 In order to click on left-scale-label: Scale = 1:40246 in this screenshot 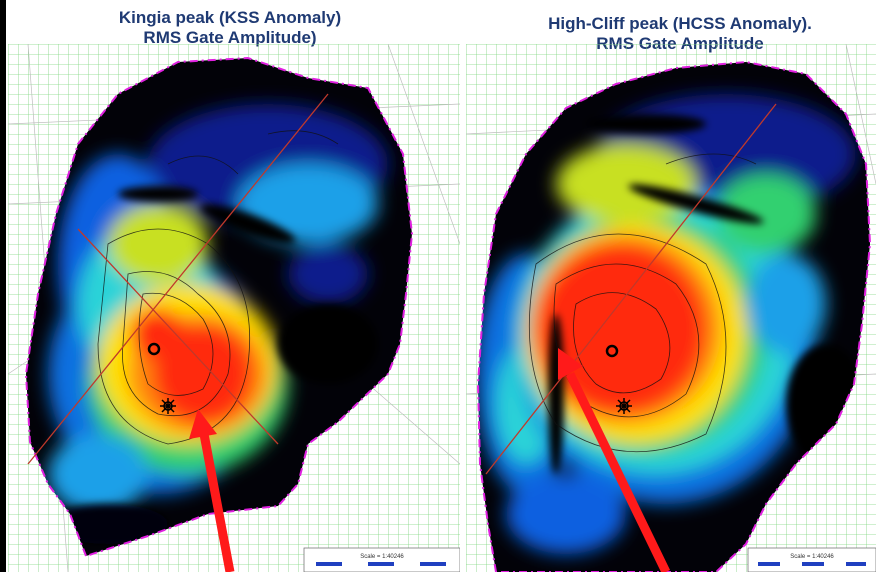, I will do `click(382, 557)`.